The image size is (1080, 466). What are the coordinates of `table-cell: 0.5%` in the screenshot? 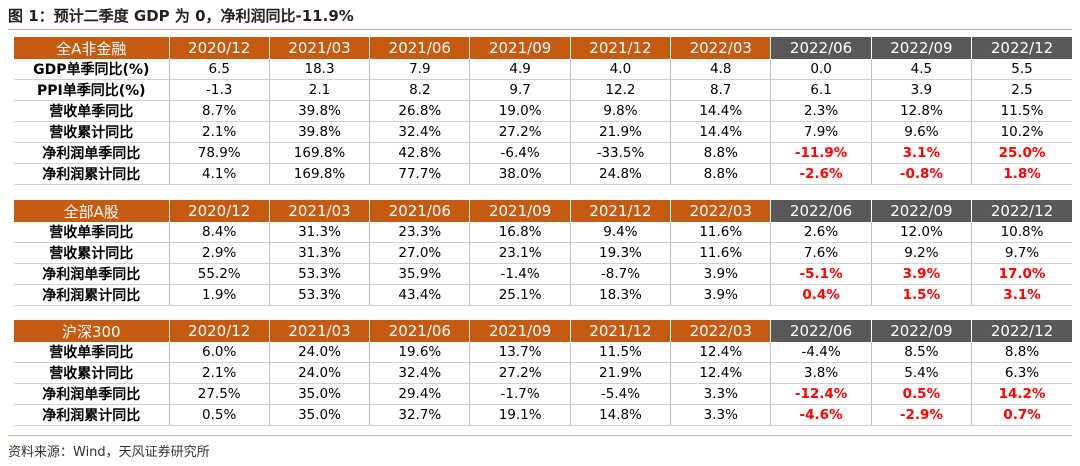 It's located at (219, 415).